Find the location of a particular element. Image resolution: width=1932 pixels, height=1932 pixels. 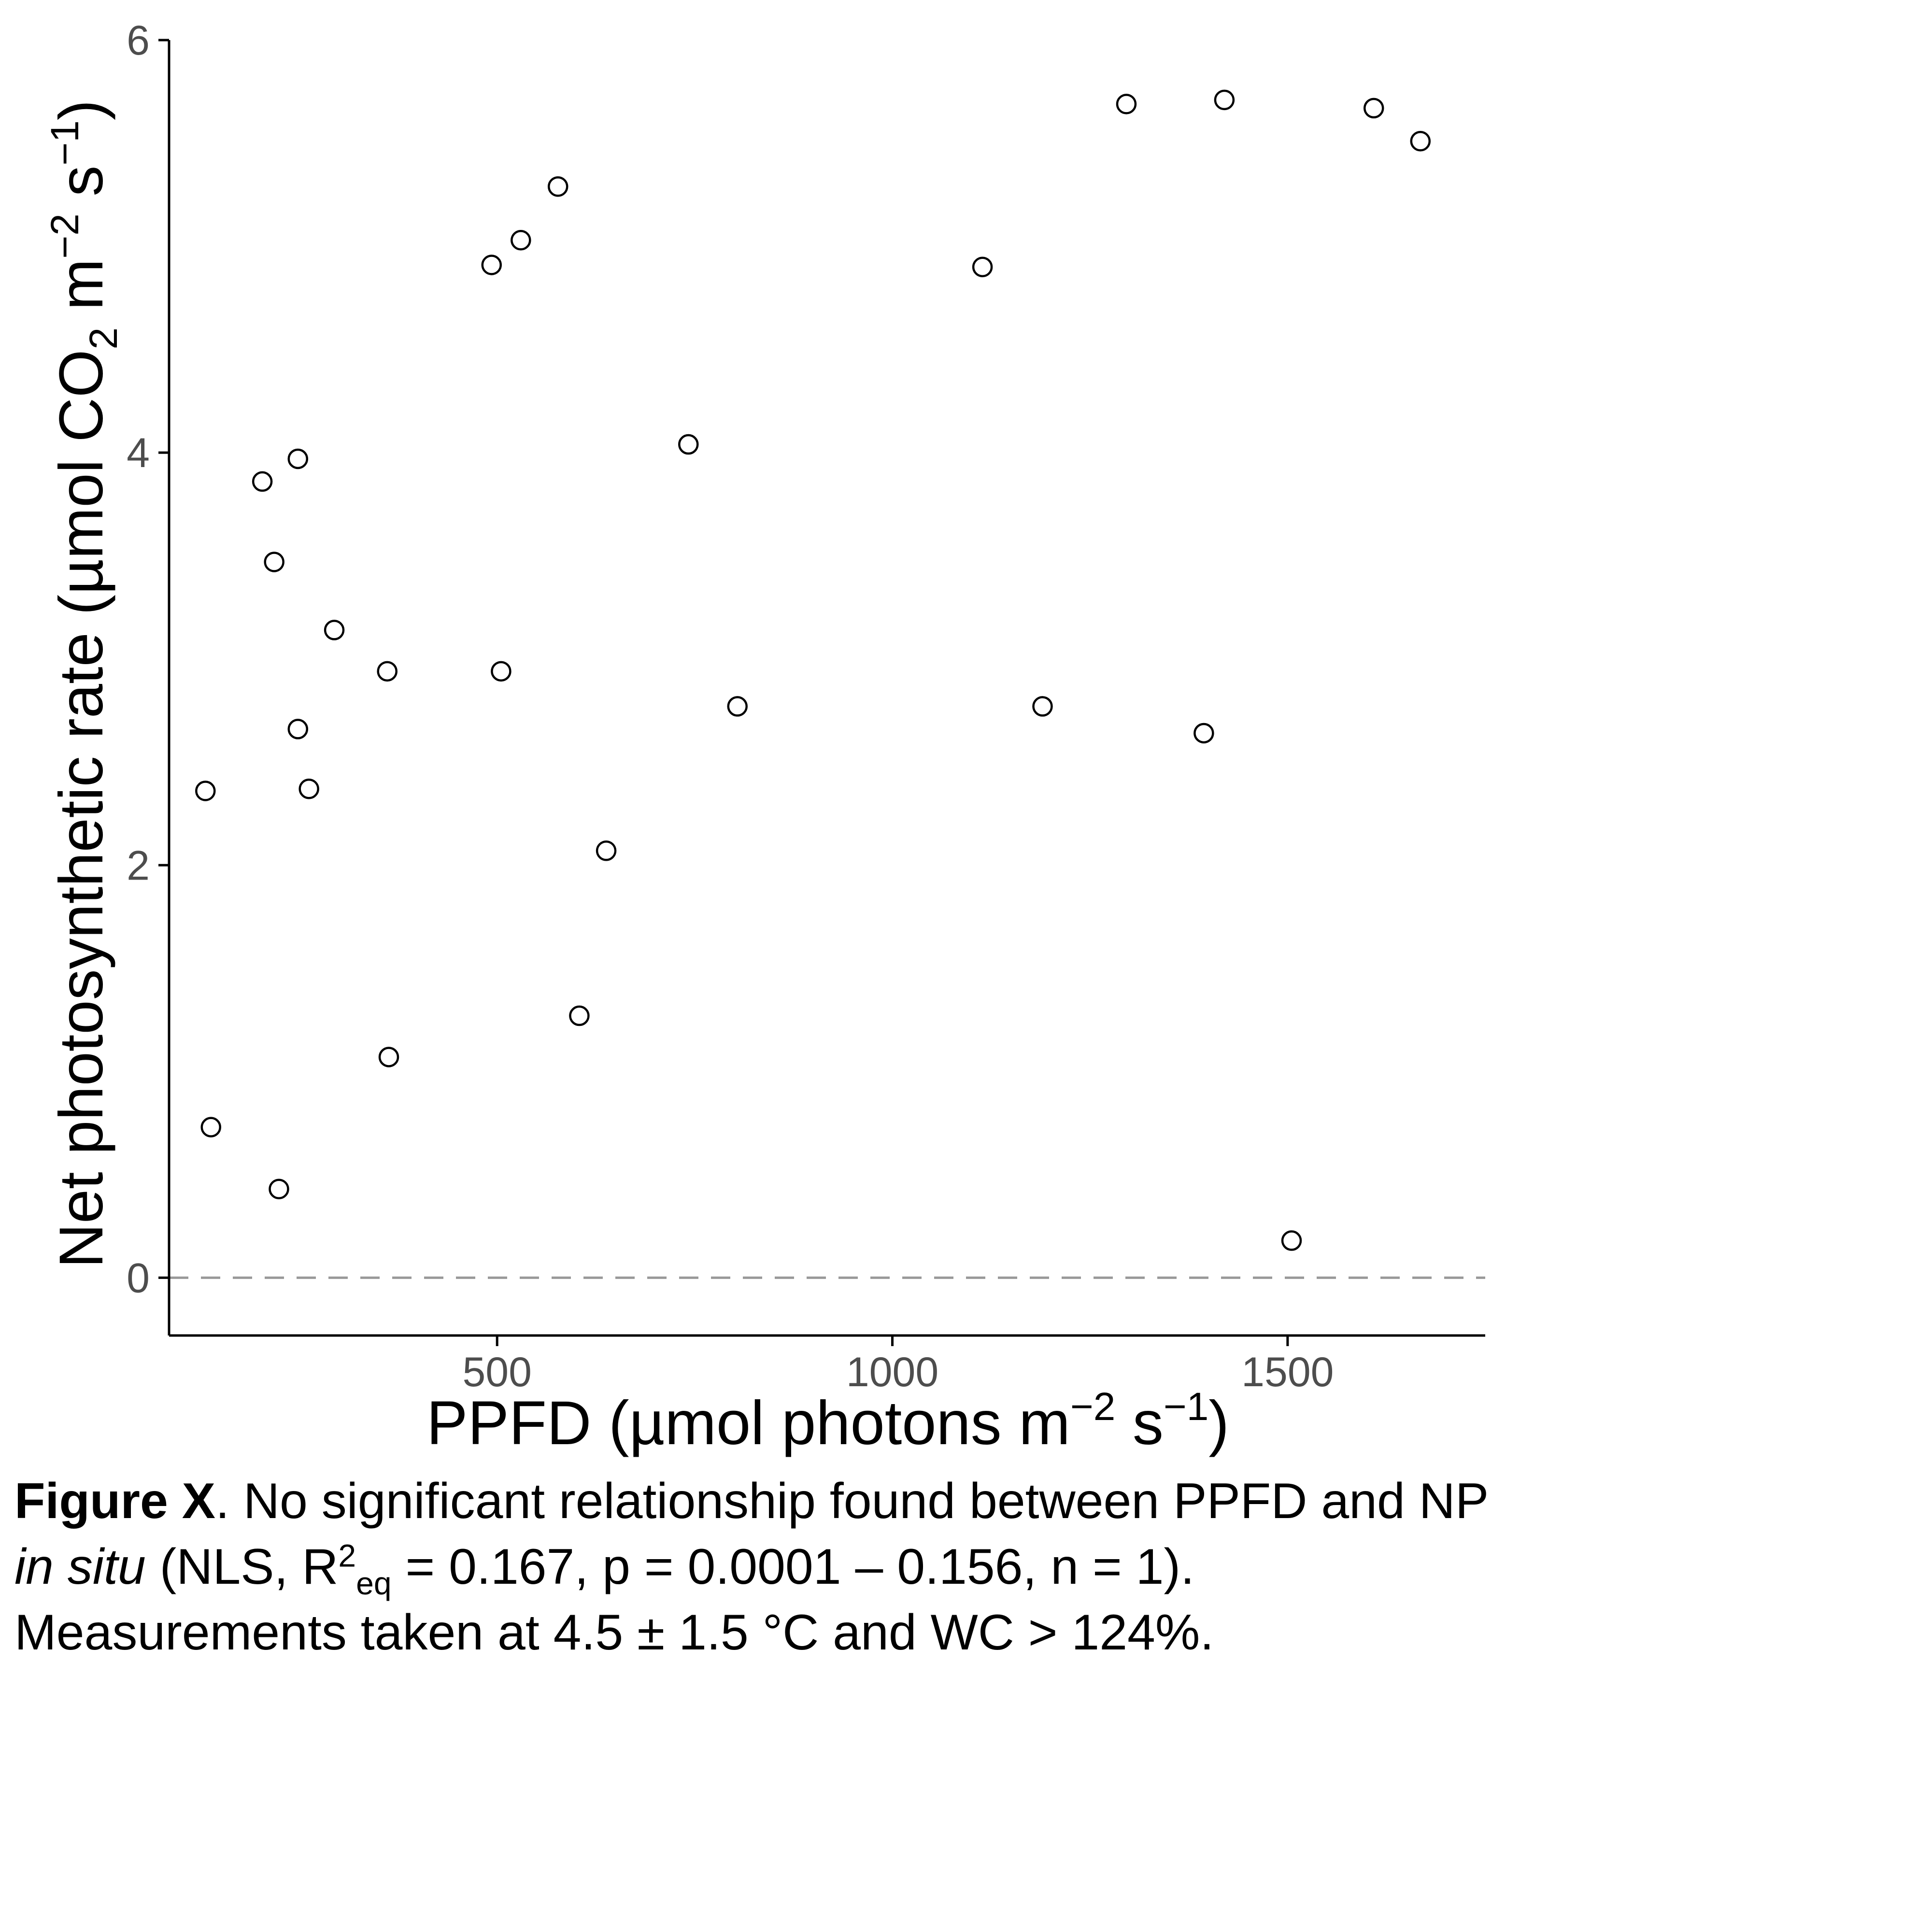

caption-r-squared-sub: eq is located at coordinates (374, 1583).